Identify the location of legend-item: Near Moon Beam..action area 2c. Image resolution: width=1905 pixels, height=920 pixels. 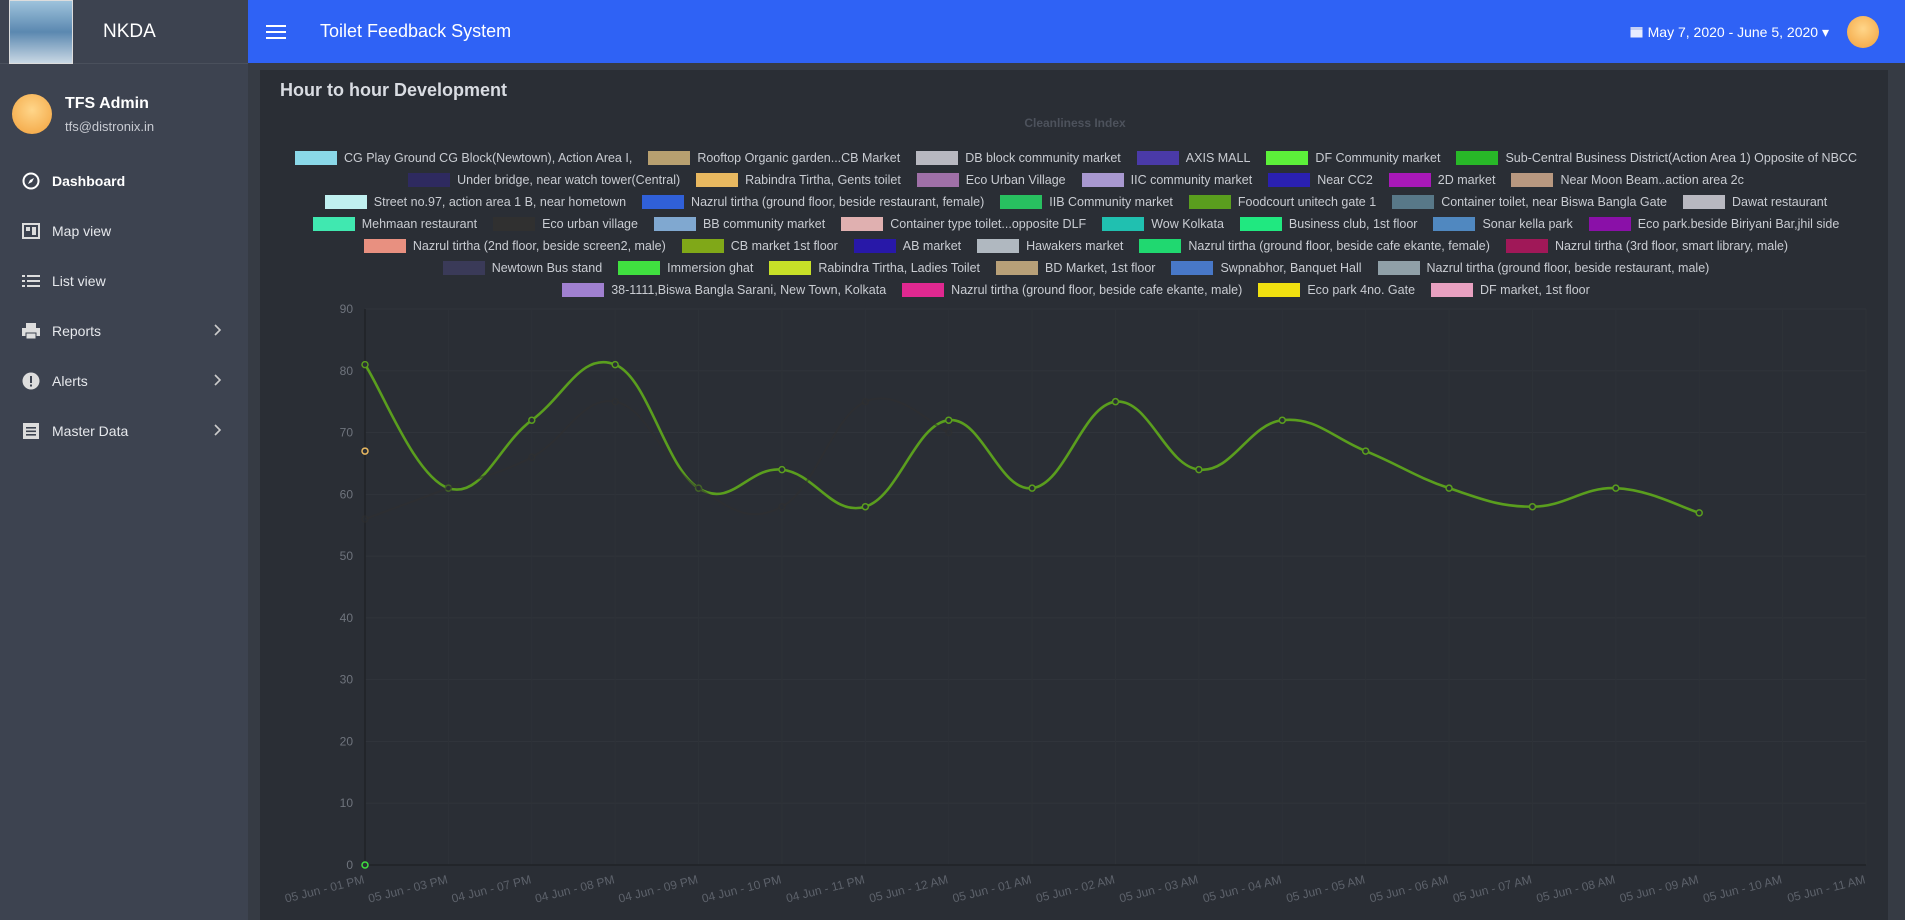
(1627, 180).